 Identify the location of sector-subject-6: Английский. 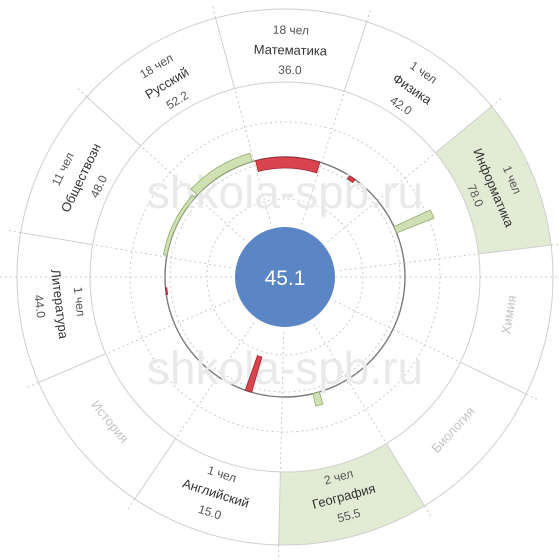
(216, 493).